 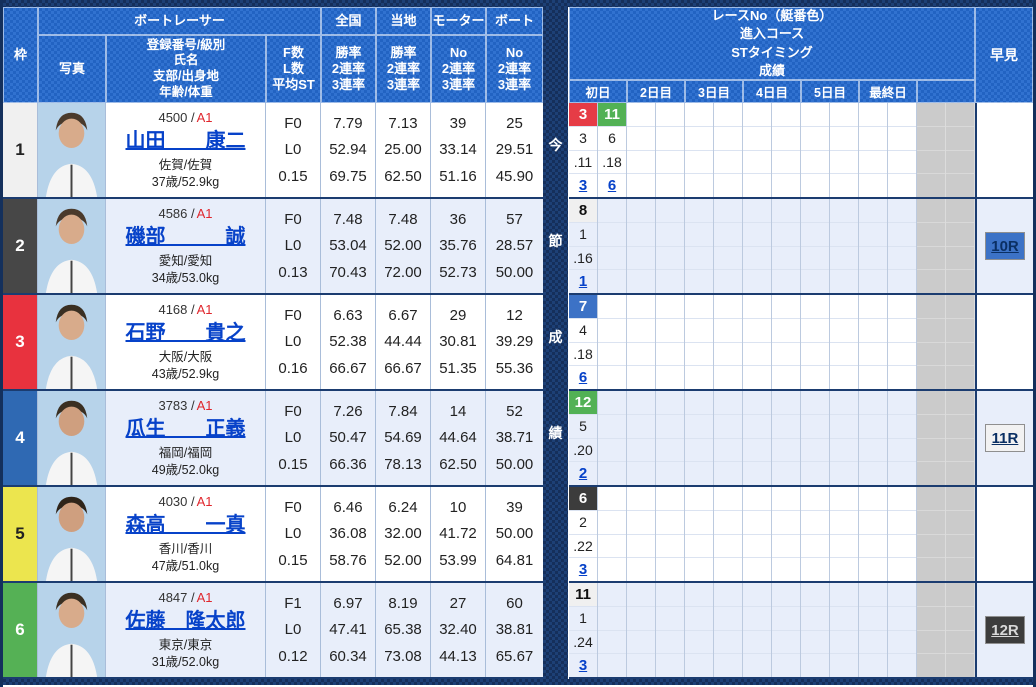 I want to click on bottom-border-bar, so click(x=518, y=682).